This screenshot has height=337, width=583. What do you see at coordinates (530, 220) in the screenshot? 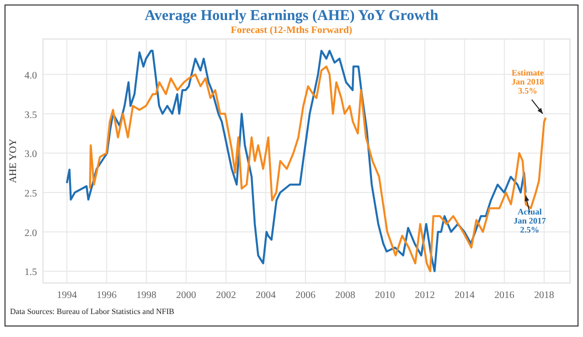
I see `annotation: Actual Jan 2017 2.5%` at bounding box center [530, 220].